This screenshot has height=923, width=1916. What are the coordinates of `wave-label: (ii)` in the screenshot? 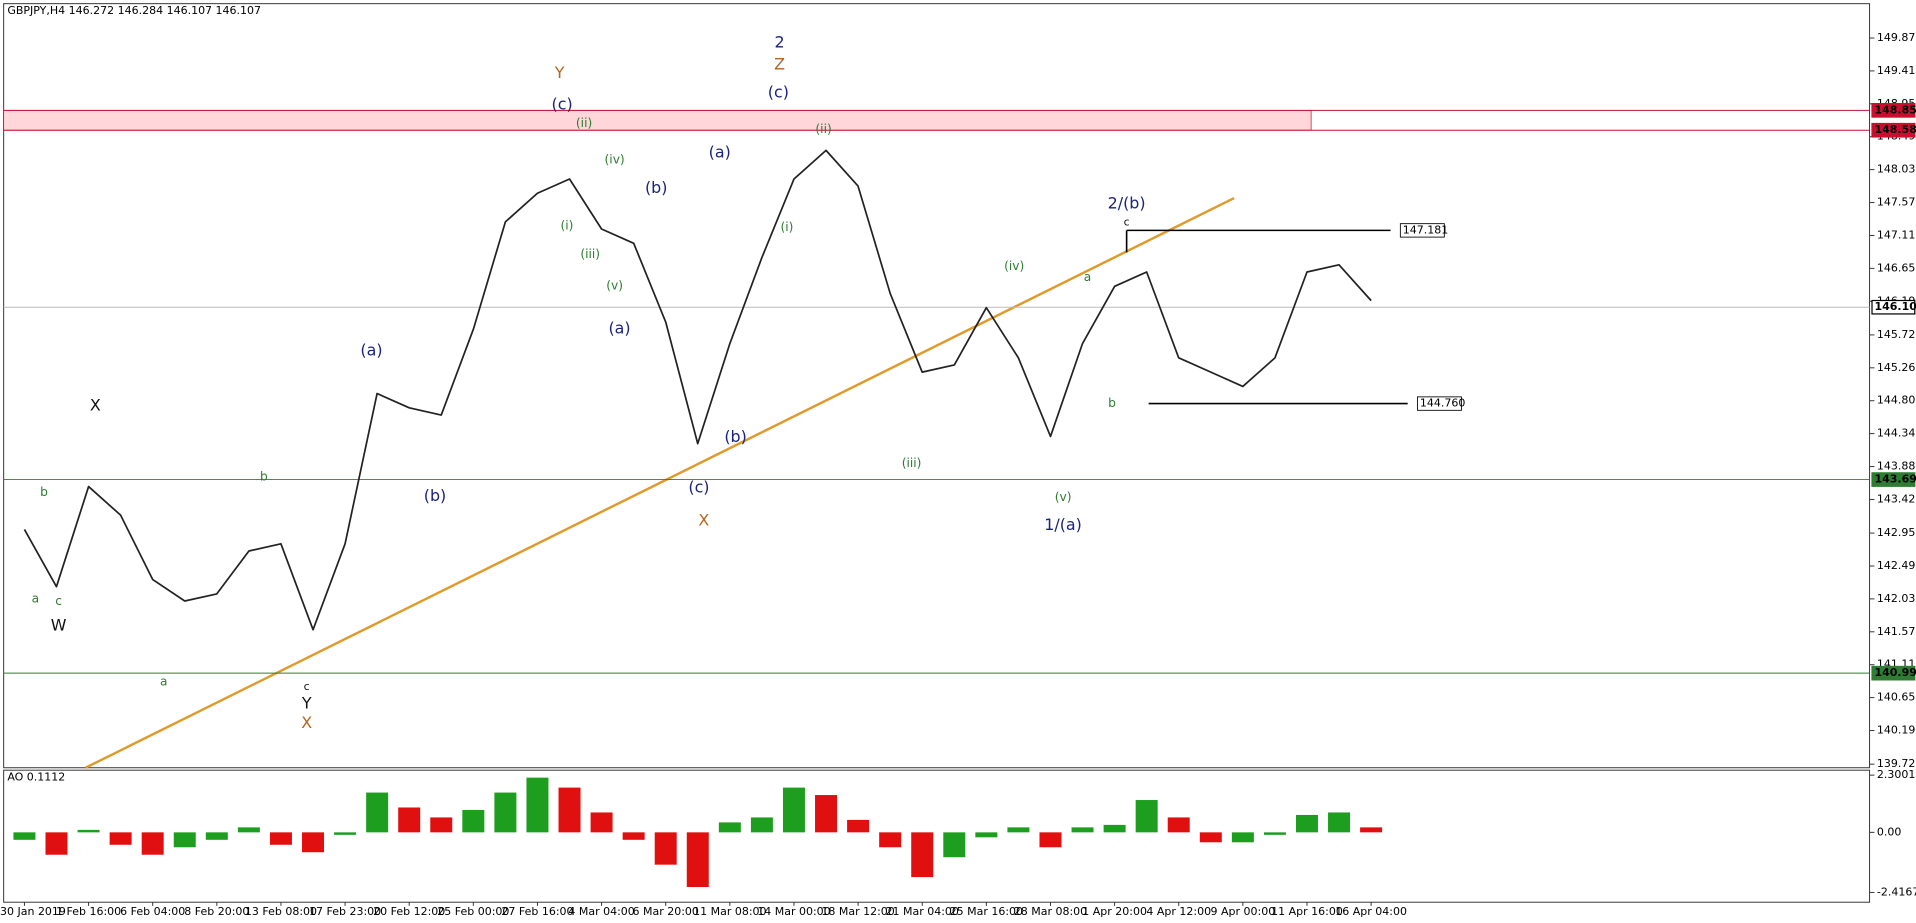 It's located at (584, 123).